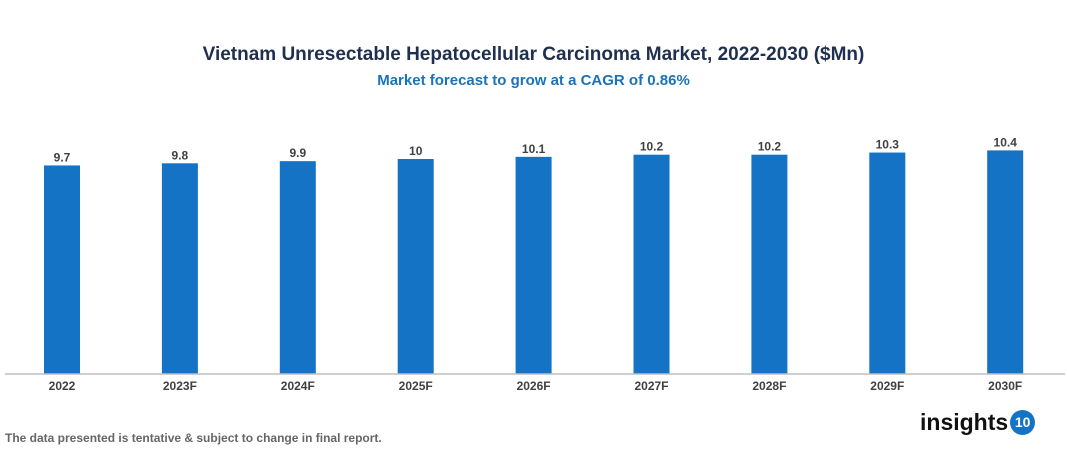 The width and height of the screenshot is (1067, 454). Describe the element at coordinates (534, 386) in the screenshot. I see `x-tick-label: 2026F` at that location.